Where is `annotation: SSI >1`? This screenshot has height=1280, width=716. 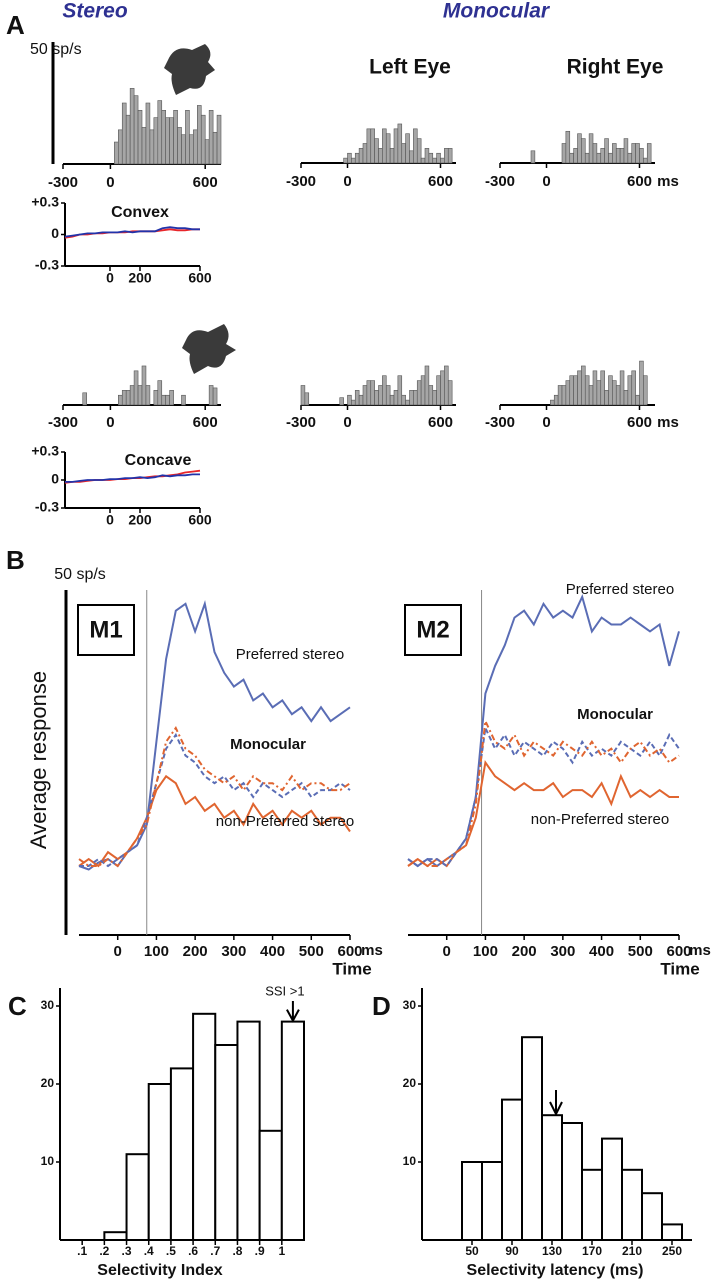 annotation: SSI >1 is located at coordinates (284, 990).